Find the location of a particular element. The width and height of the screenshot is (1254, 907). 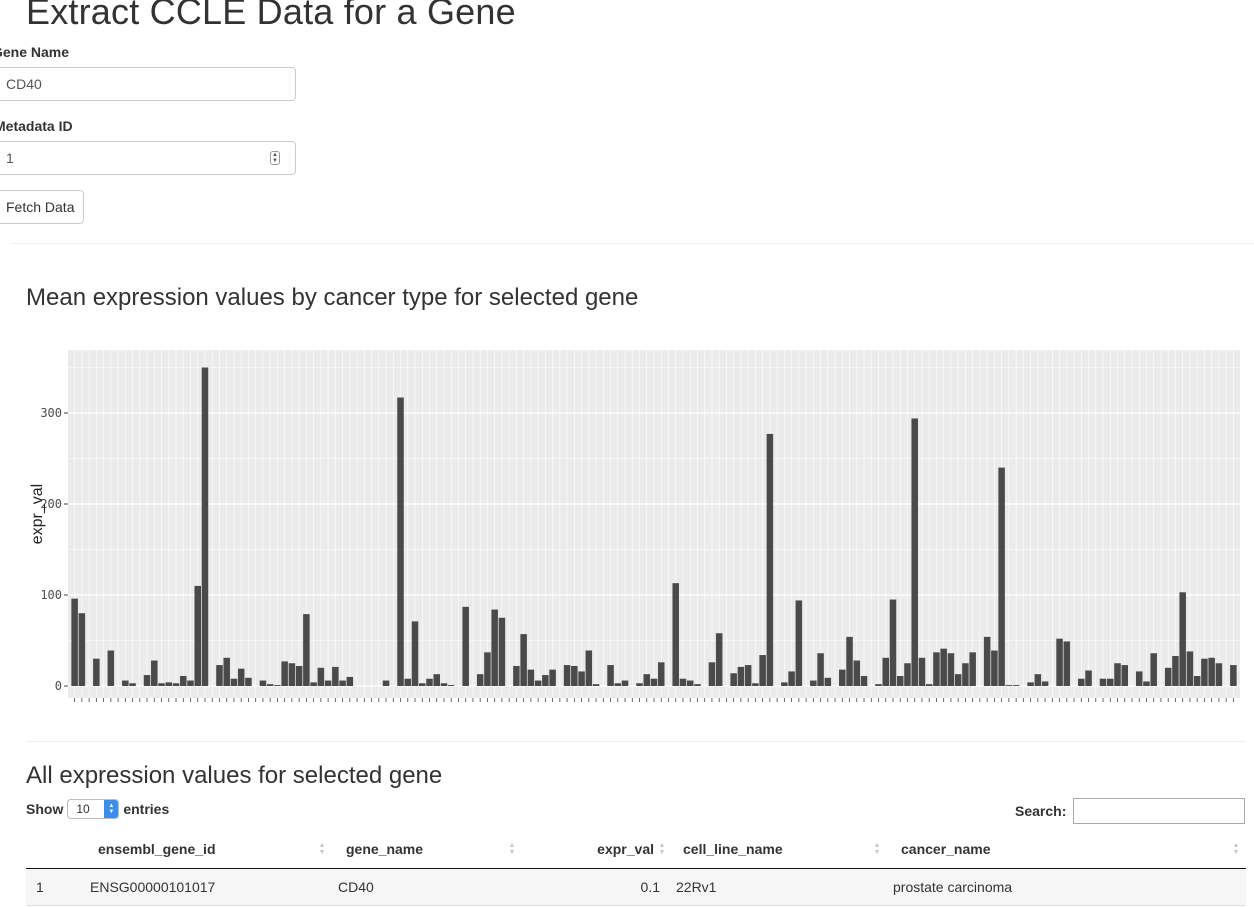

page-title: Extract CCLE Data for a Gene is located at coordinates (271, 16).